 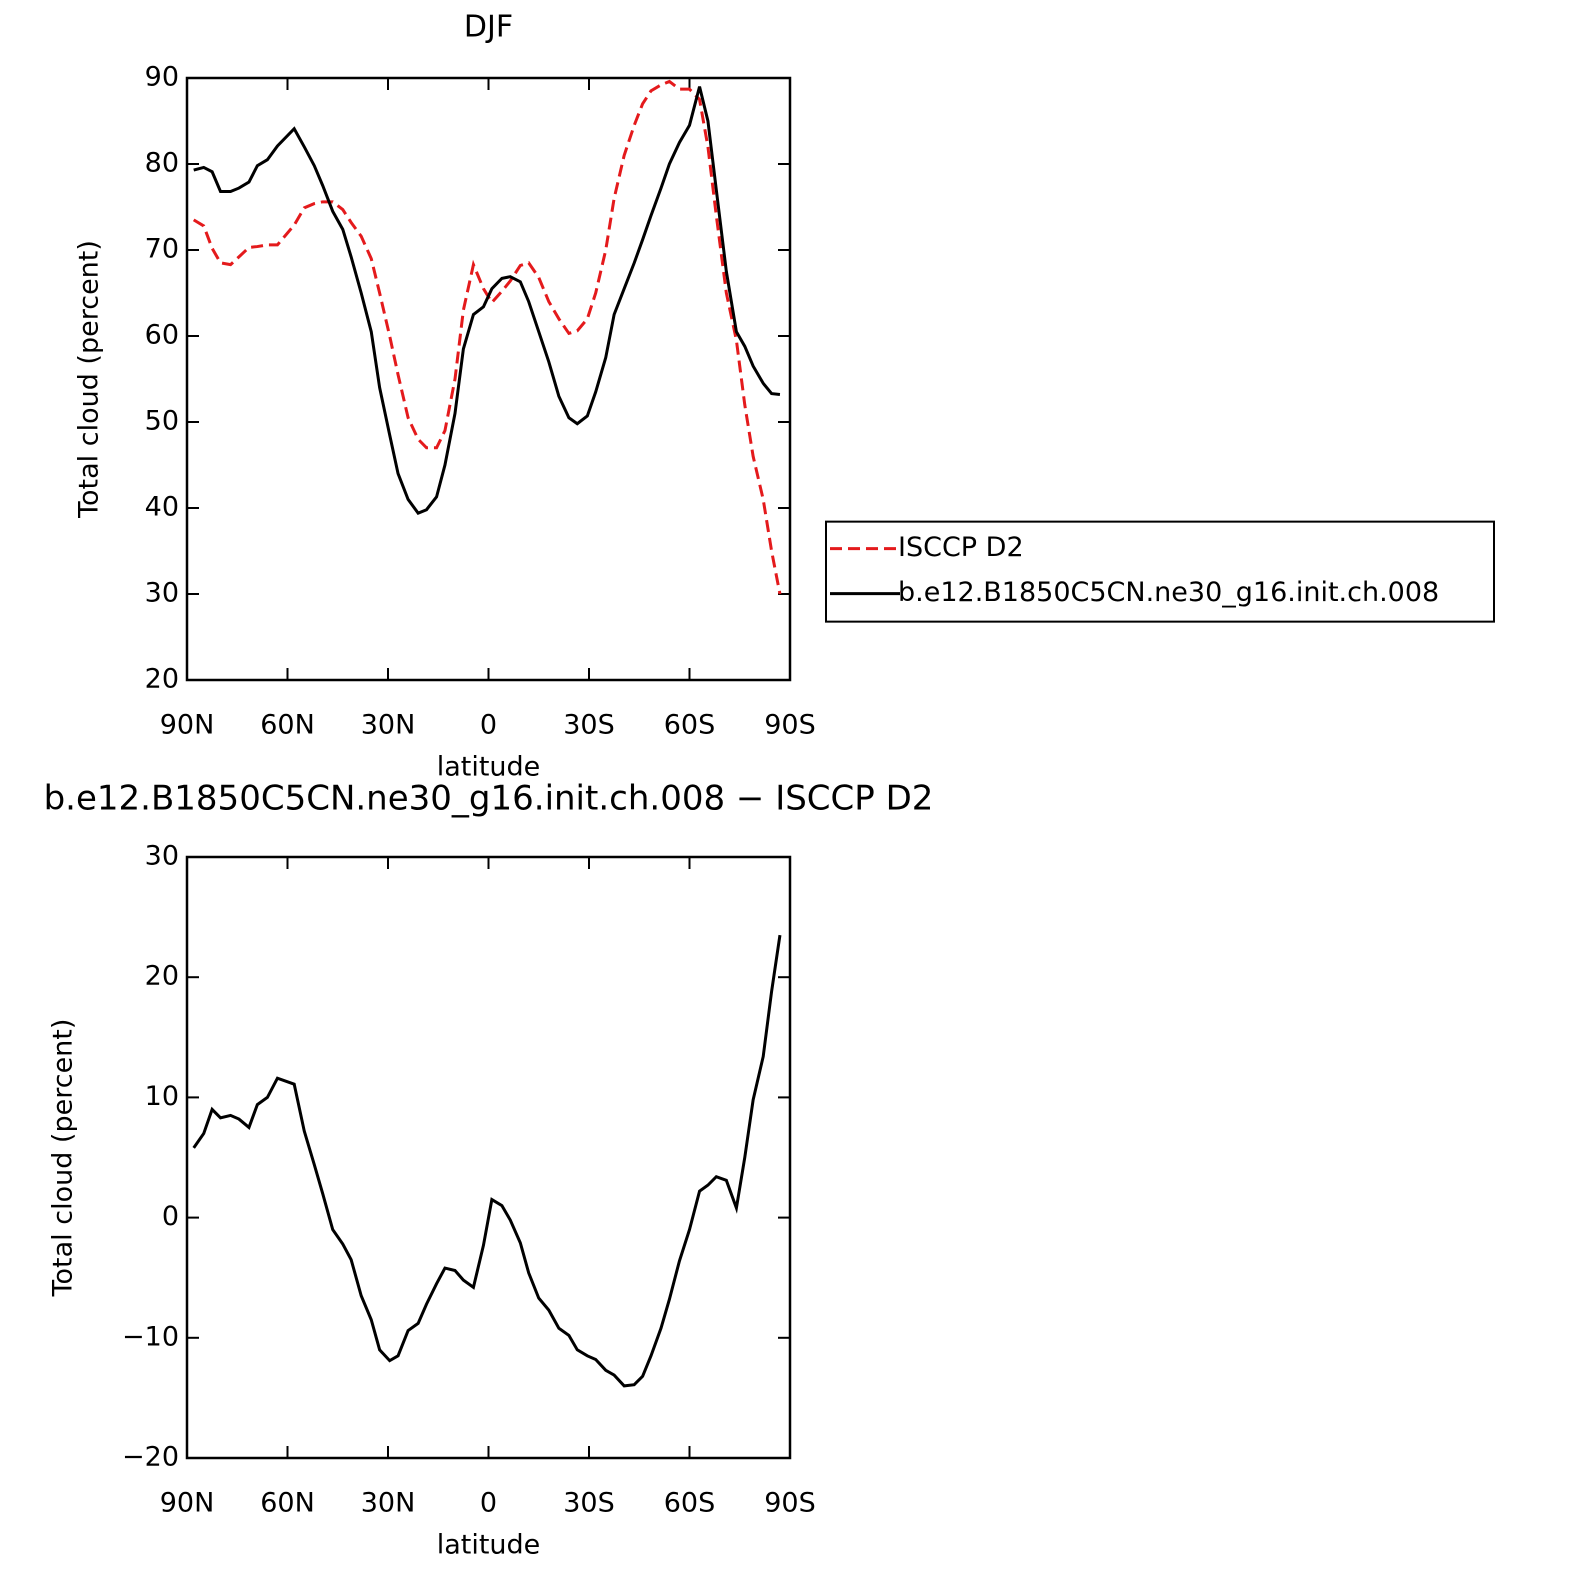 What do you see at coordinates (961, 547) in the screenshot?
I see `legend-label: ISCCP D2` at bounding box center [961, 547].